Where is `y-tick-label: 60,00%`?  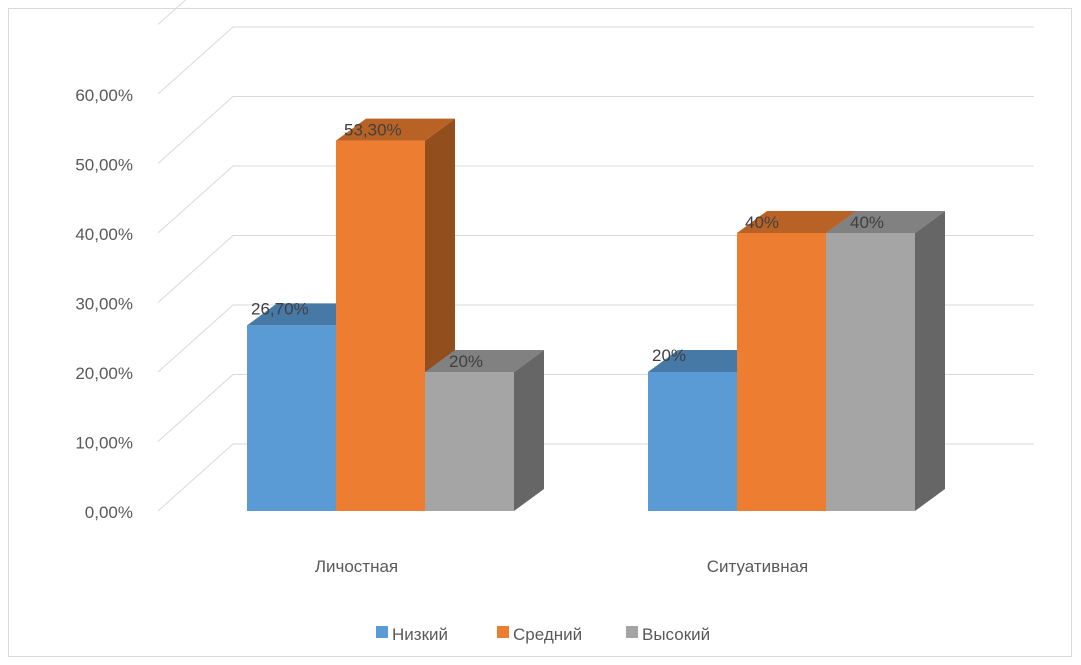
y-tick-label: 60,00% is located at coordinates (104, 95).